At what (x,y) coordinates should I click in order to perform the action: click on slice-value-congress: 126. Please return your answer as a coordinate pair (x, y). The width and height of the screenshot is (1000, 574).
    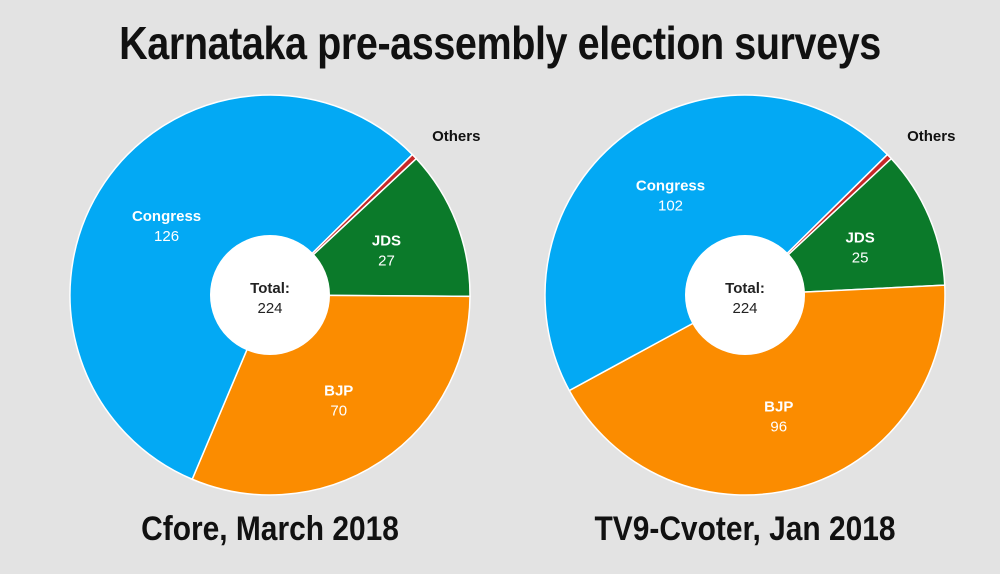
    Looking at the image, I should click on (166, 236).